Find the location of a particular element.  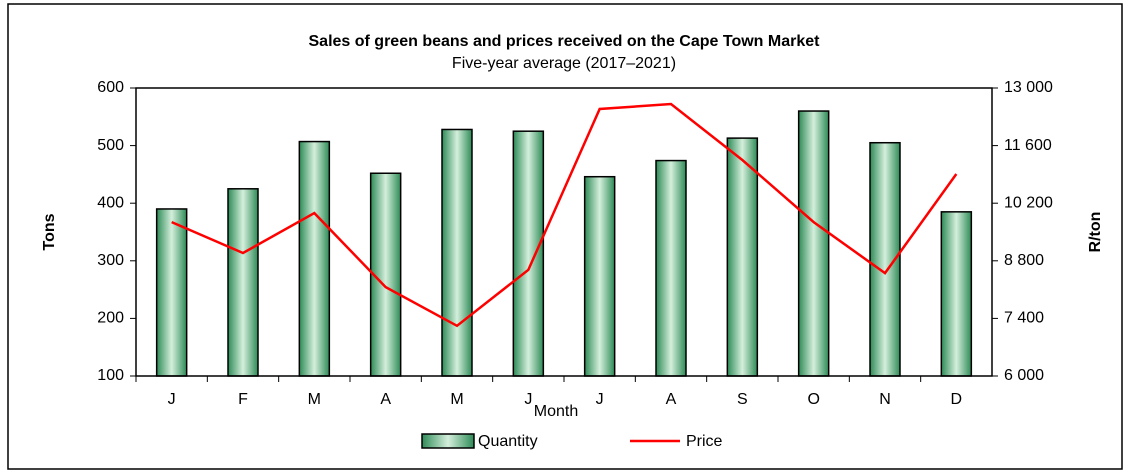

y-tick-label: 500 is located at coordinates (110, 145).